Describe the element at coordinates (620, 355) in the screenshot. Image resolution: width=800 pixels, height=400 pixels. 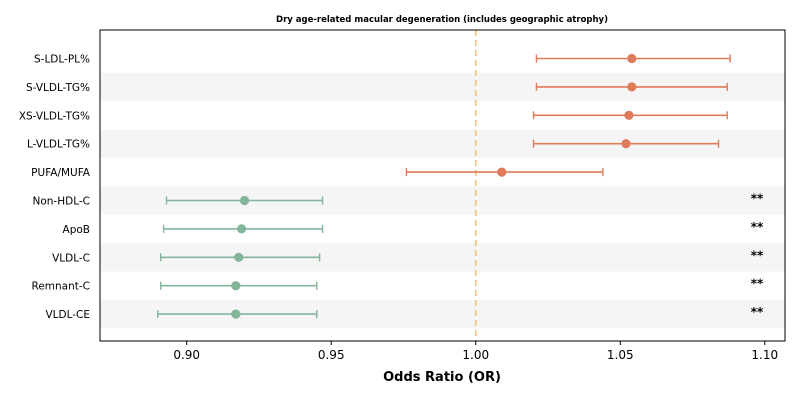
I see `x-tick-label: 1.05` at that location.